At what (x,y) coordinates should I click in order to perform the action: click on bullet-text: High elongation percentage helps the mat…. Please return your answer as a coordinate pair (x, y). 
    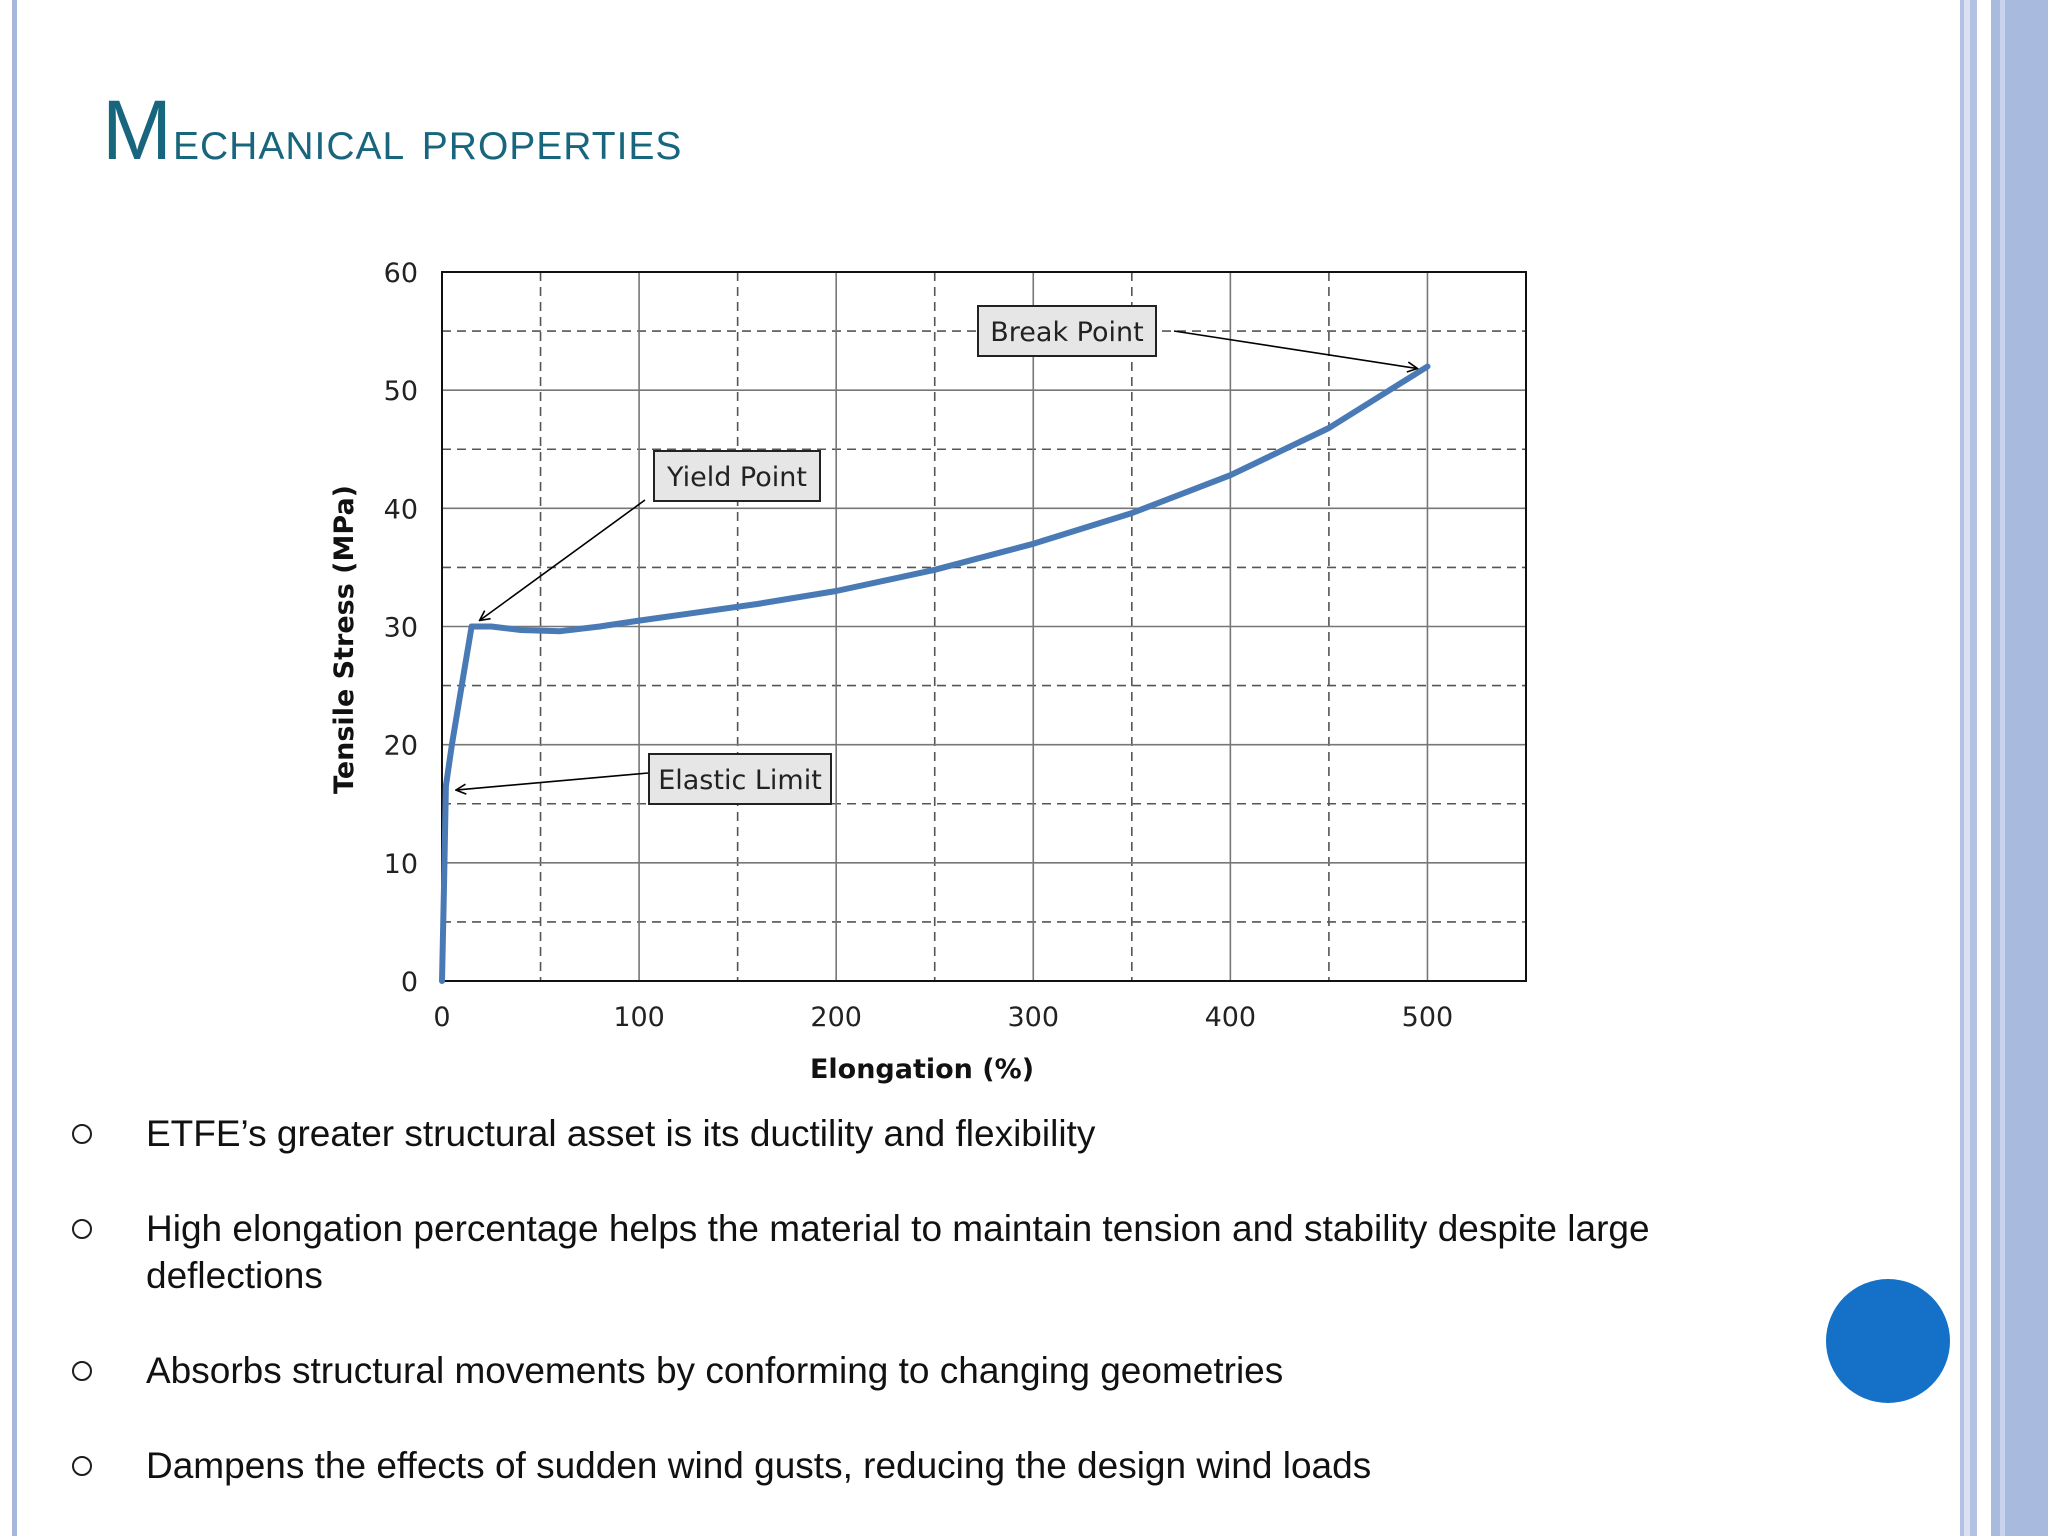
    Looking at the image, I should click on (898, 1252).